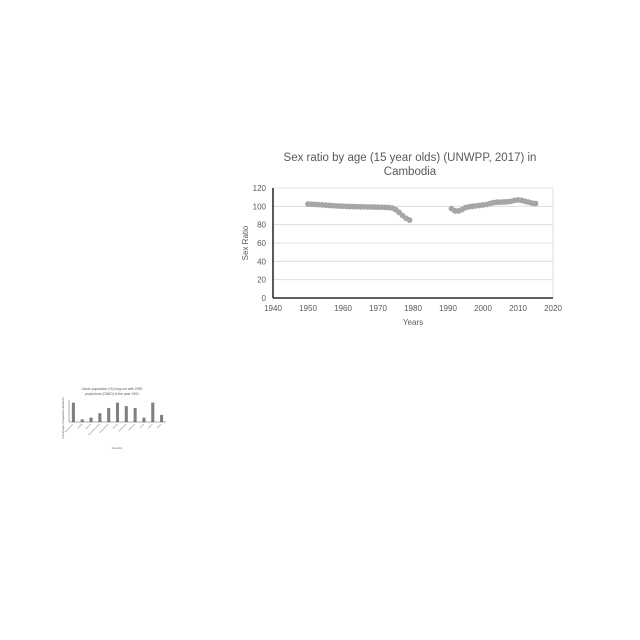  Describe the element at coordinates (104, 429) in the screenshot. I see `category-label: Guinea-Bissau` at that location.